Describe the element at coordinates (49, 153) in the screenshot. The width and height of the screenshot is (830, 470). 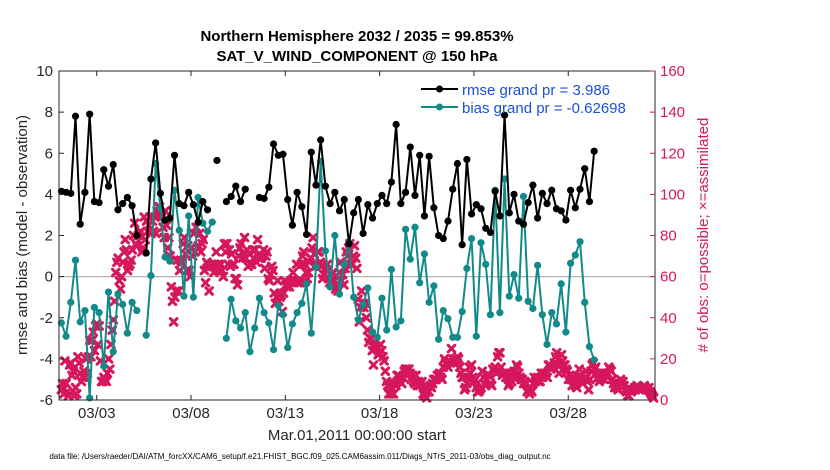
I see `y-tick-label: 6` at that location.